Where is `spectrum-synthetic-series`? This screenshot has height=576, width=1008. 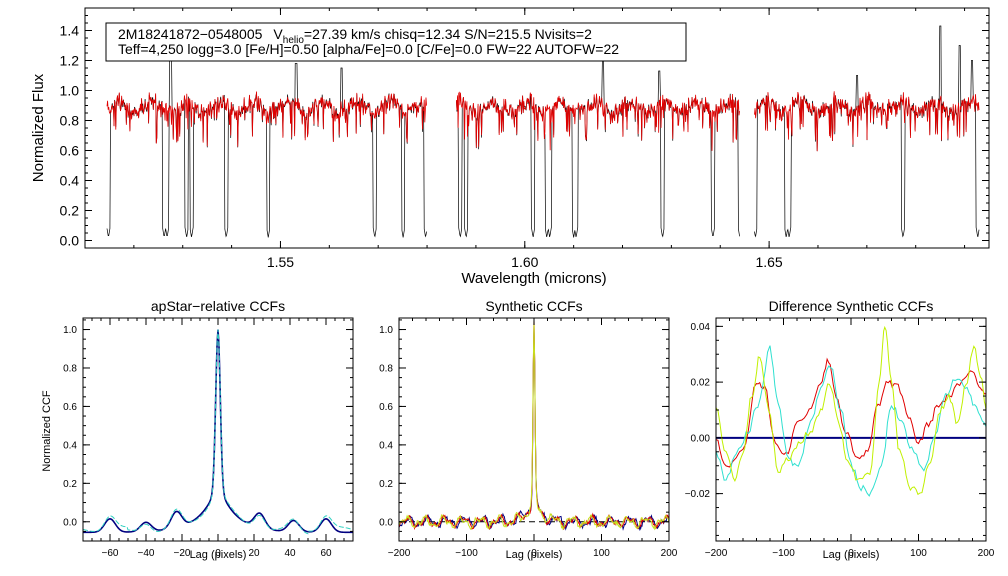
spectrum-synthetic-series is located at coordinates (543, 121).